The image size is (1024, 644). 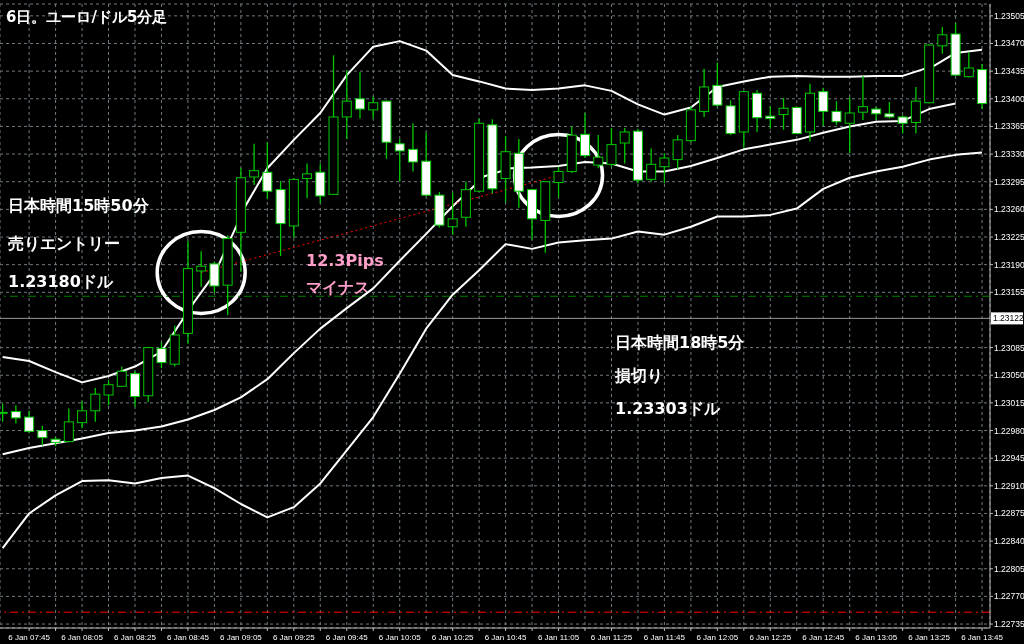 What do you see at coordinates (1009, 98) in the screenshot?
I see `y-tick-label: 1.23400` at bounding box center [1009, 98].